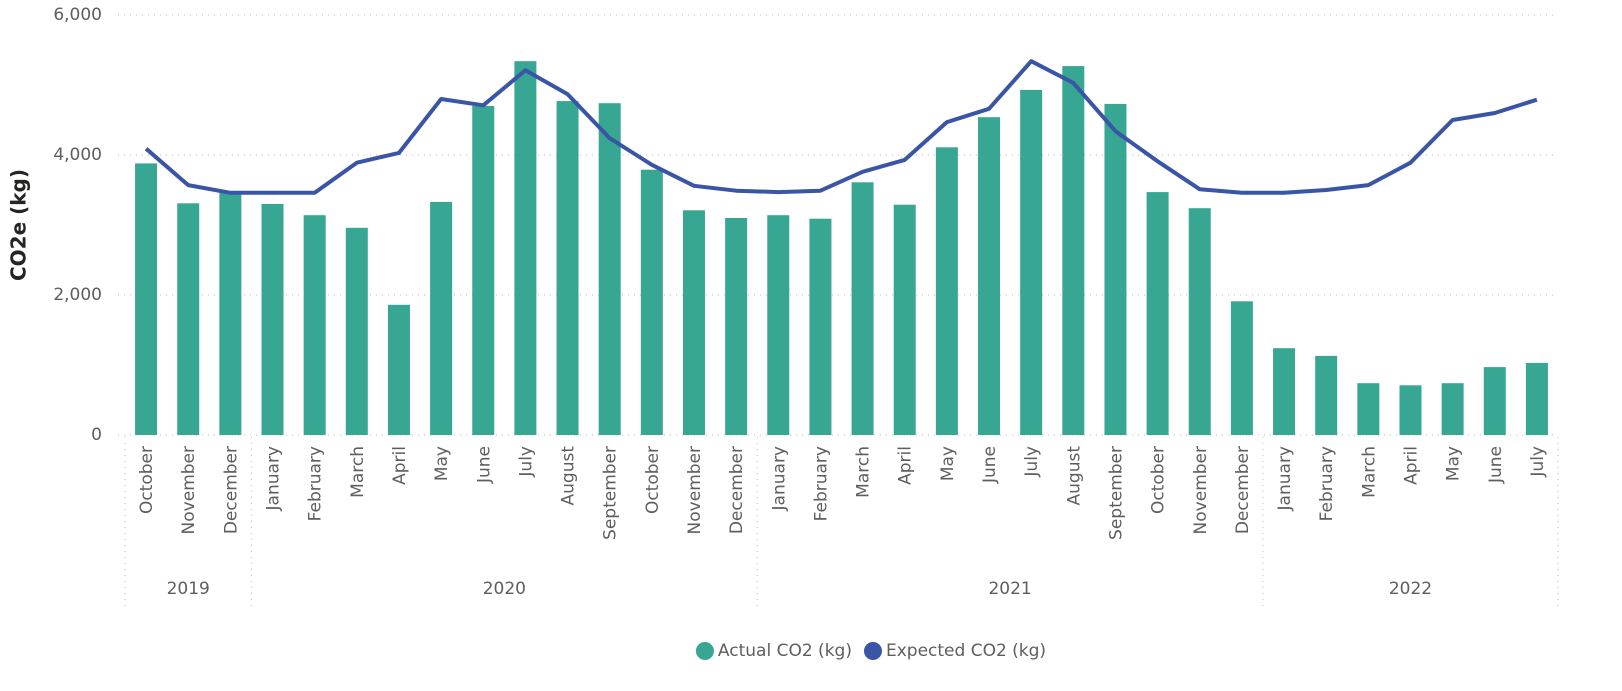 The height and width of the screenshot is (691, 1622). What do you see at coordinates (188, 589) in the screenshot?
I see `x-group-label: 2019` at bounding box center [188, 589].